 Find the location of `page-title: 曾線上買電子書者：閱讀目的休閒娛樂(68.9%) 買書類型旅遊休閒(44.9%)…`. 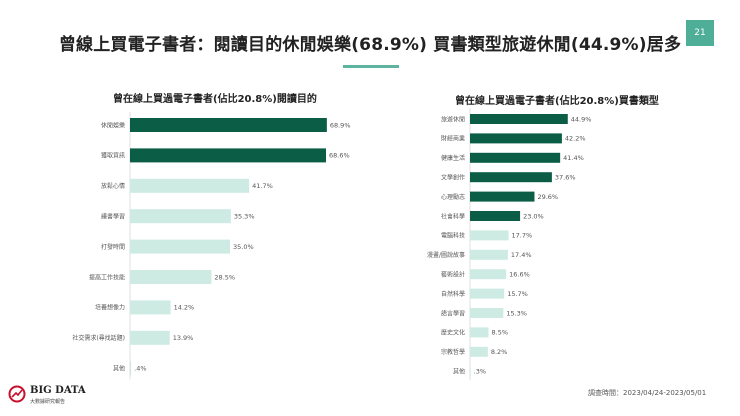

page-title: 曾線上買電子書者：閱讀目的休閒娛樂(68.9%) 買書類型旅遊休閒(44.9%)… is located at coordinates (370, 45).